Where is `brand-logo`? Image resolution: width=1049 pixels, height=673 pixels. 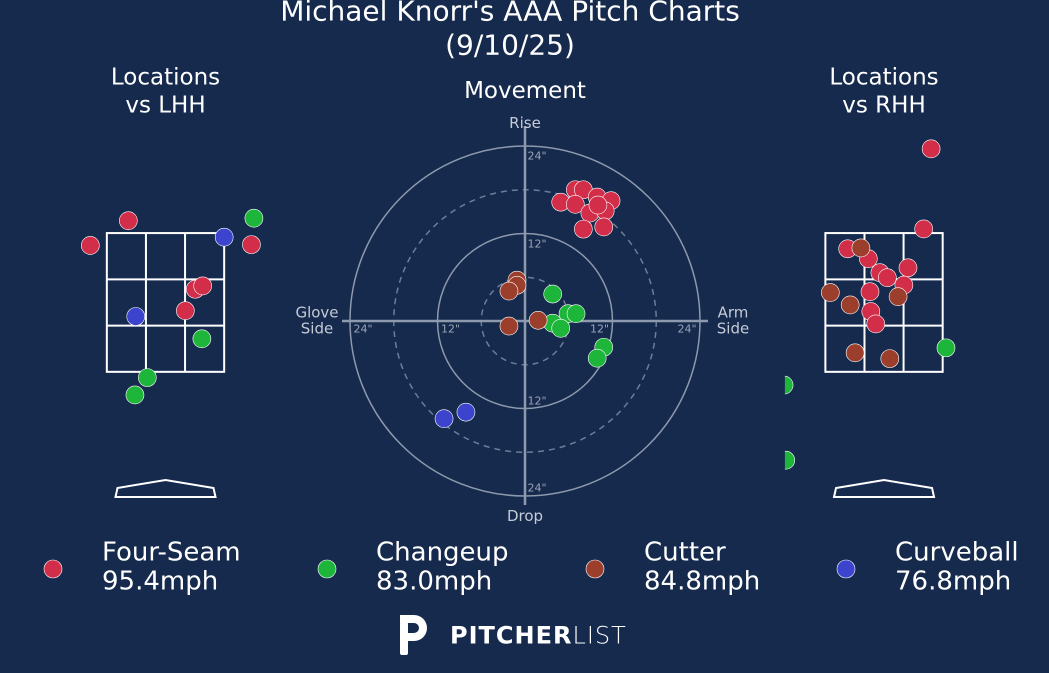 brand-logo is located at coordinates (413, 635).